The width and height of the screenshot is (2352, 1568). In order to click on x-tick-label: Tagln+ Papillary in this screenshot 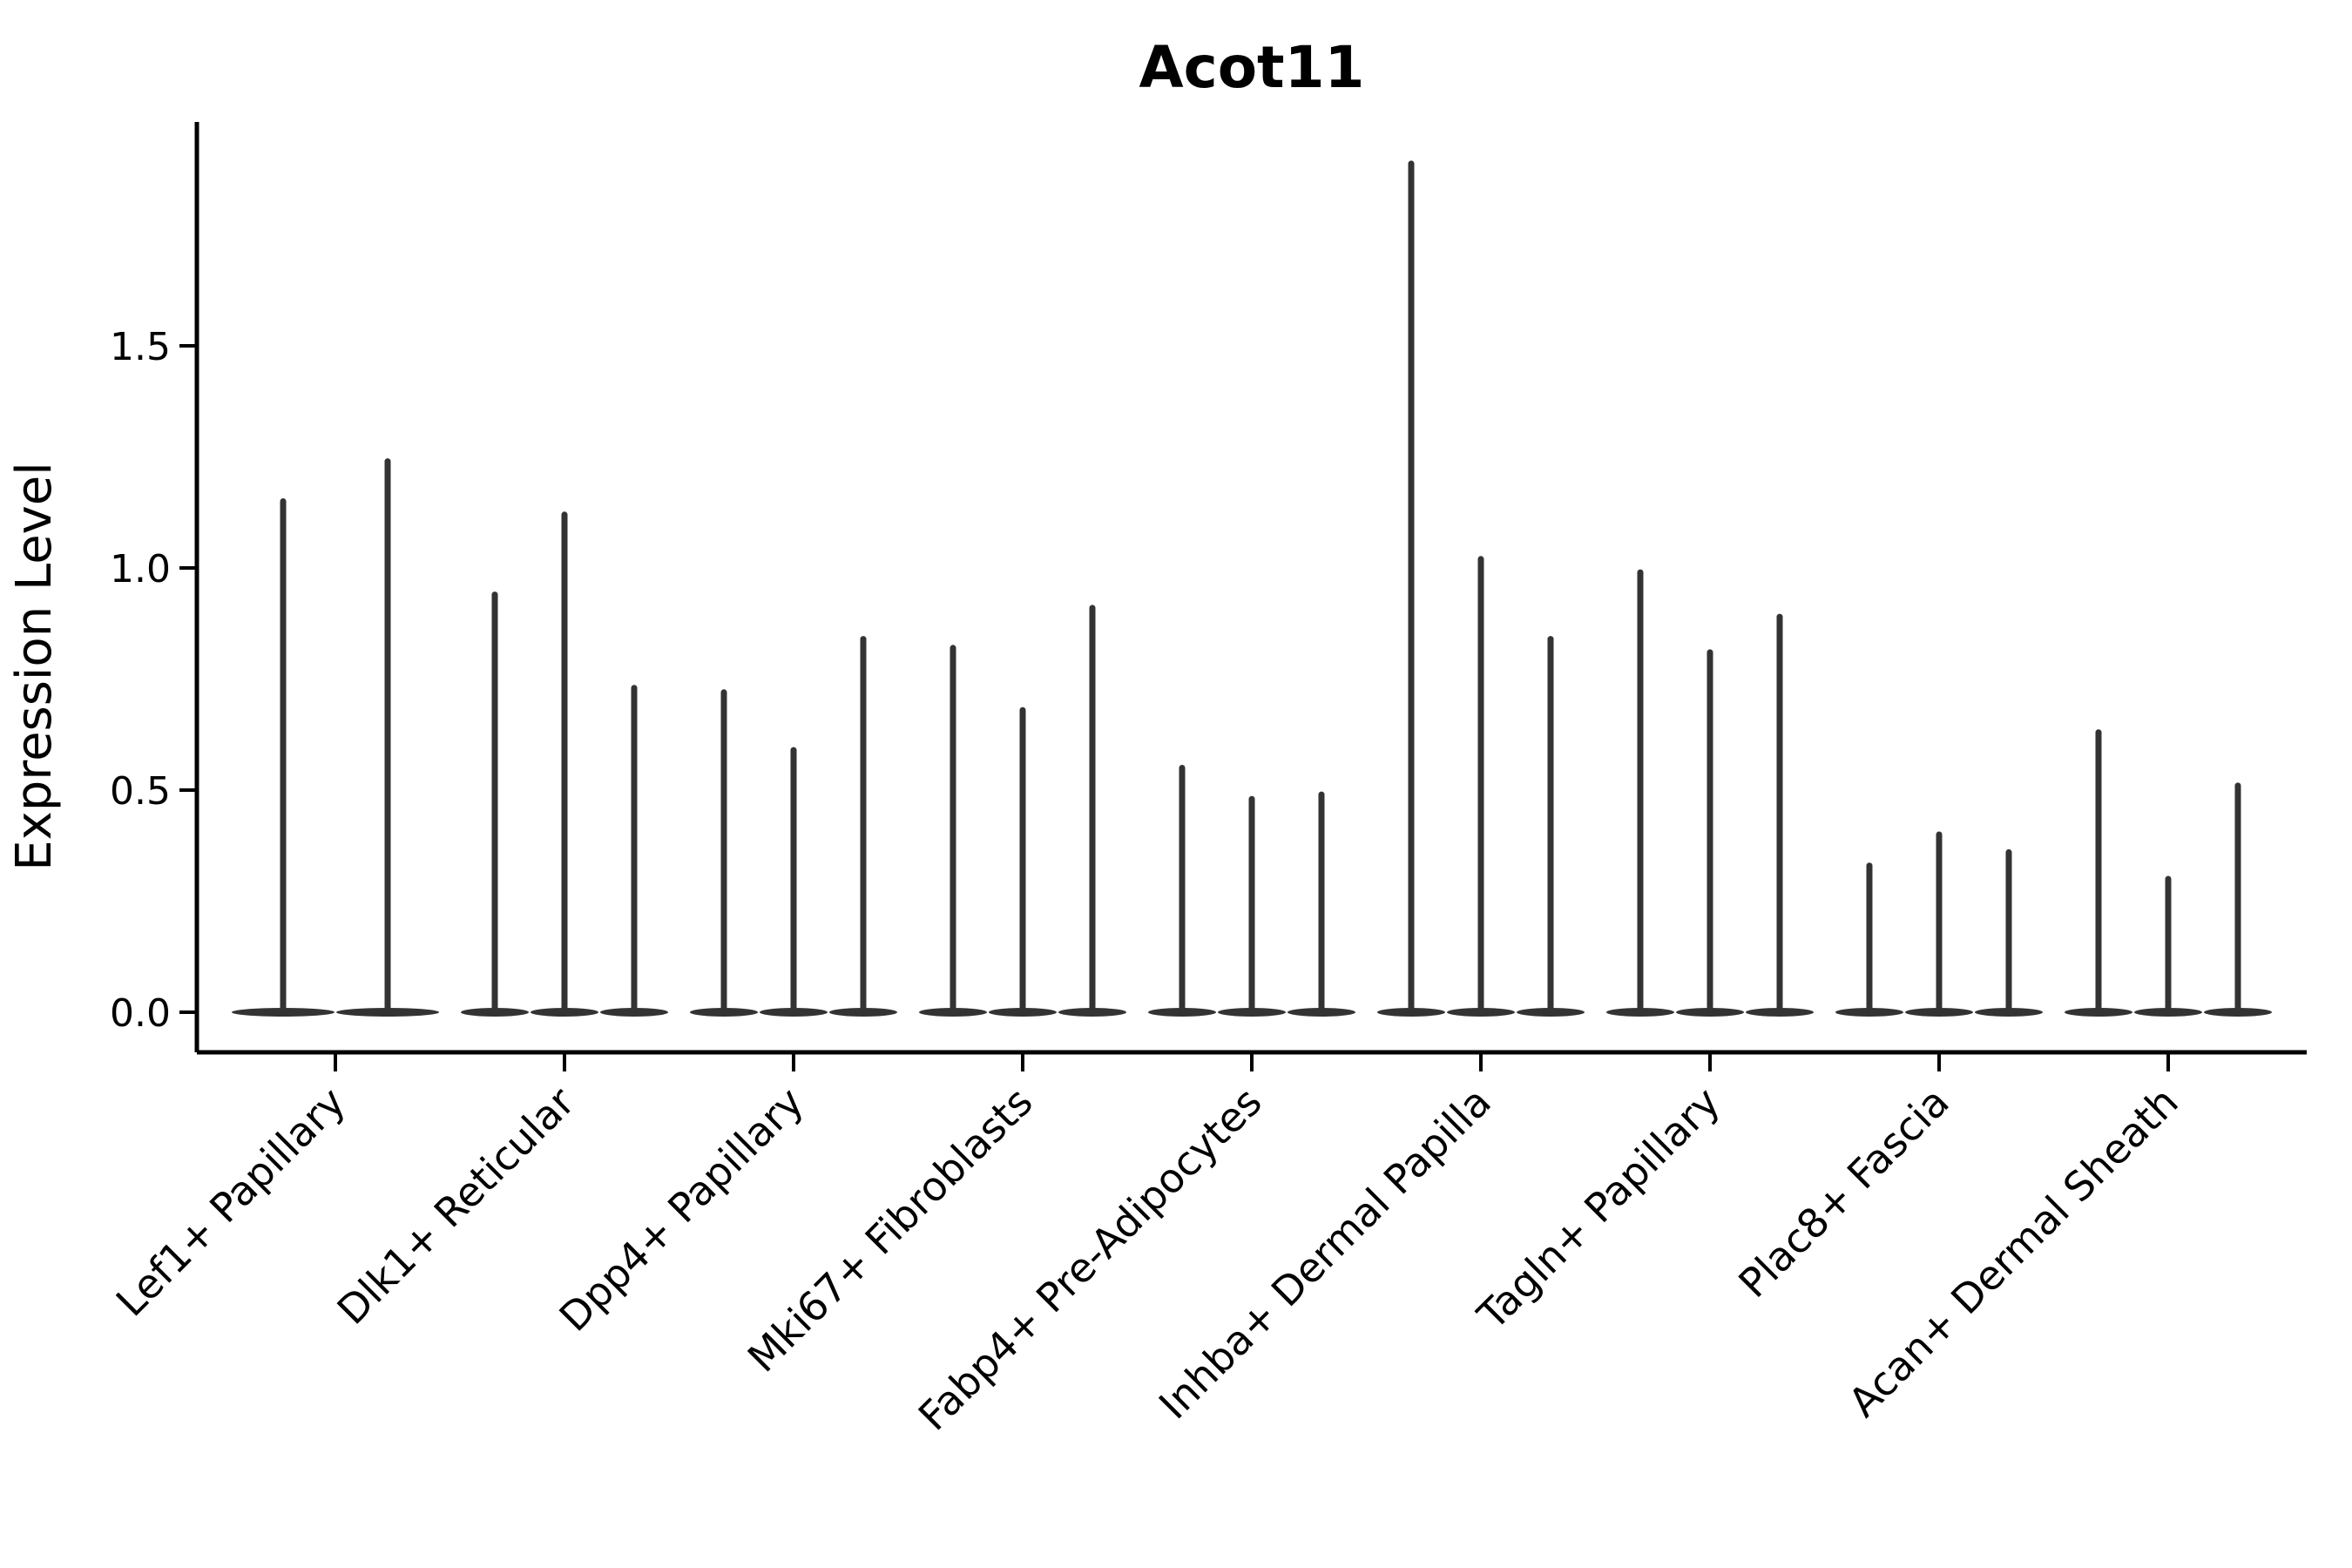, I will do `click(1598, 1209)`.